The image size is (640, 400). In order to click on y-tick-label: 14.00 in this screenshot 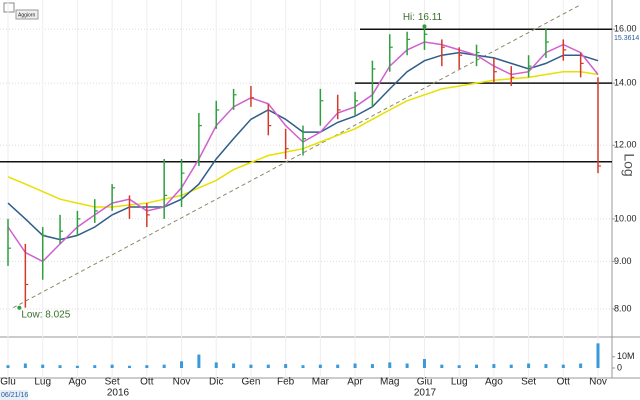, I will do `click(625, 82)`.